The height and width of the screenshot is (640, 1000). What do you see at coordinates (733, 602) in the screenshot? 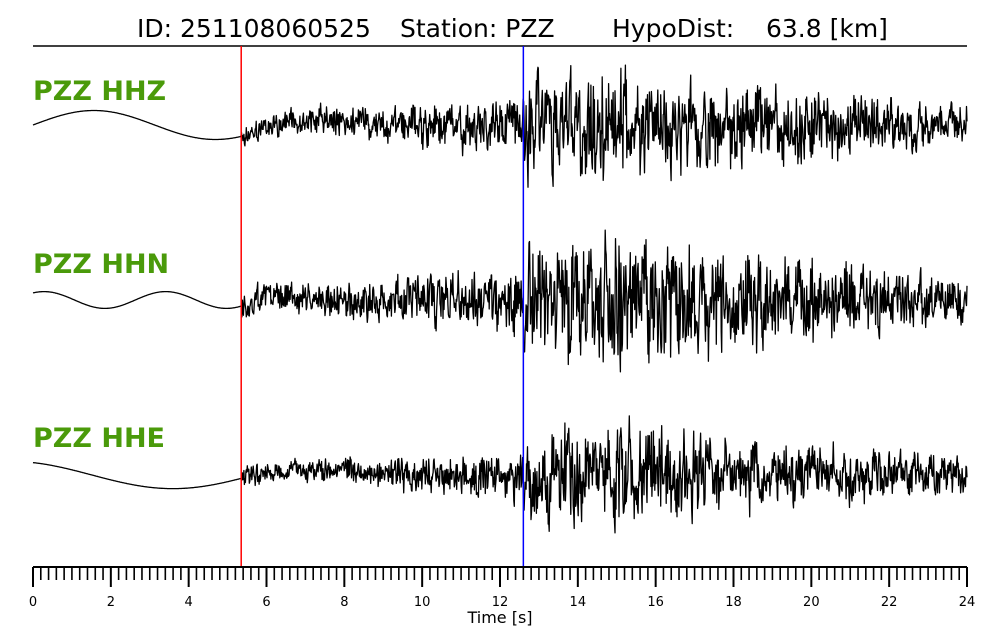
I see `x-tick-label: 18` at bounding box center [733, 602].